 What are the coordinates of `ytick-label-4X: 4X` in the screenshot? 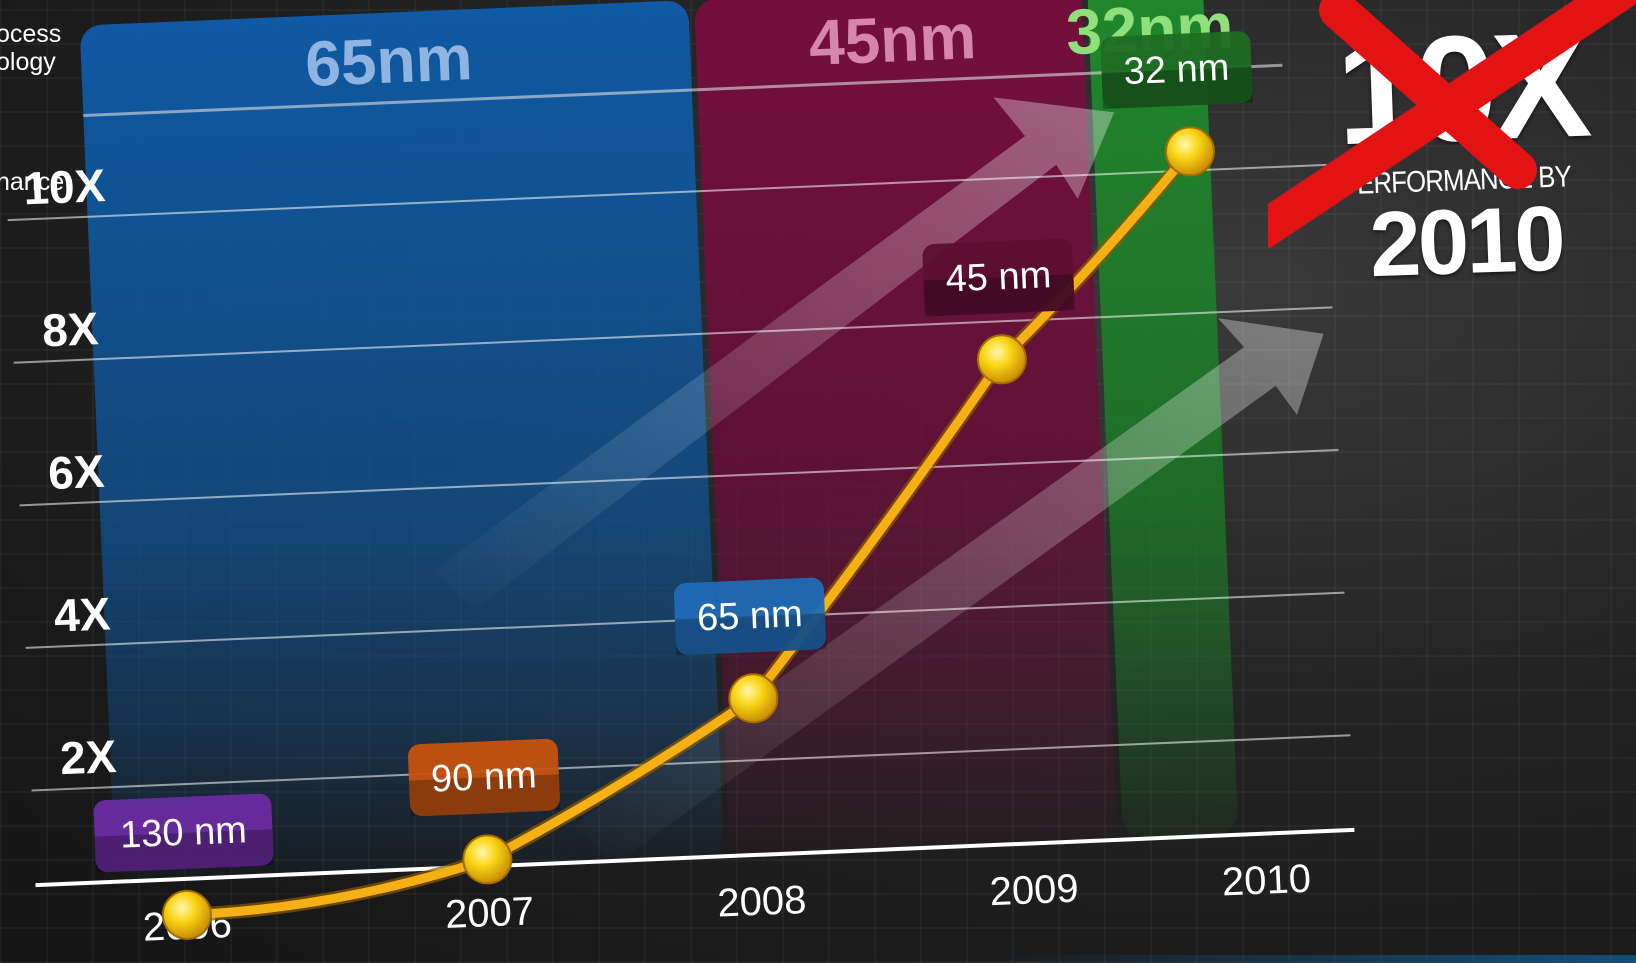 It's located at (82, 614).